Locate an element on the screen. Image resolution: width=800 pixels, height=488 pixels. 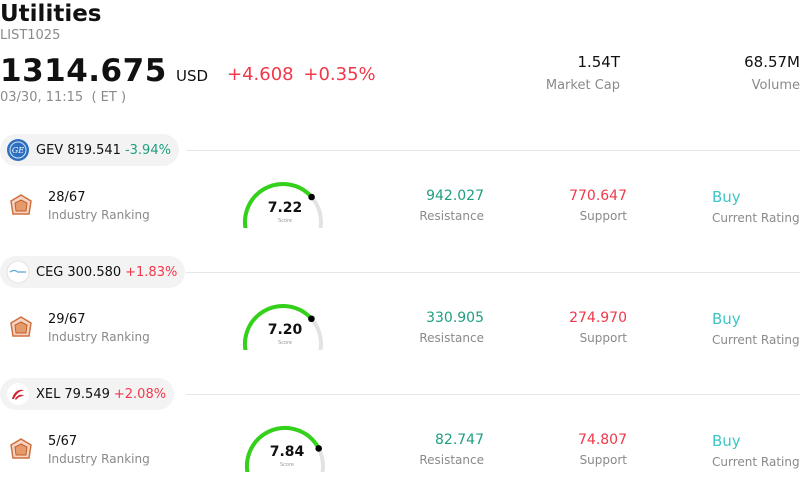
currency-label: USD is located at coordinates (192, 76).